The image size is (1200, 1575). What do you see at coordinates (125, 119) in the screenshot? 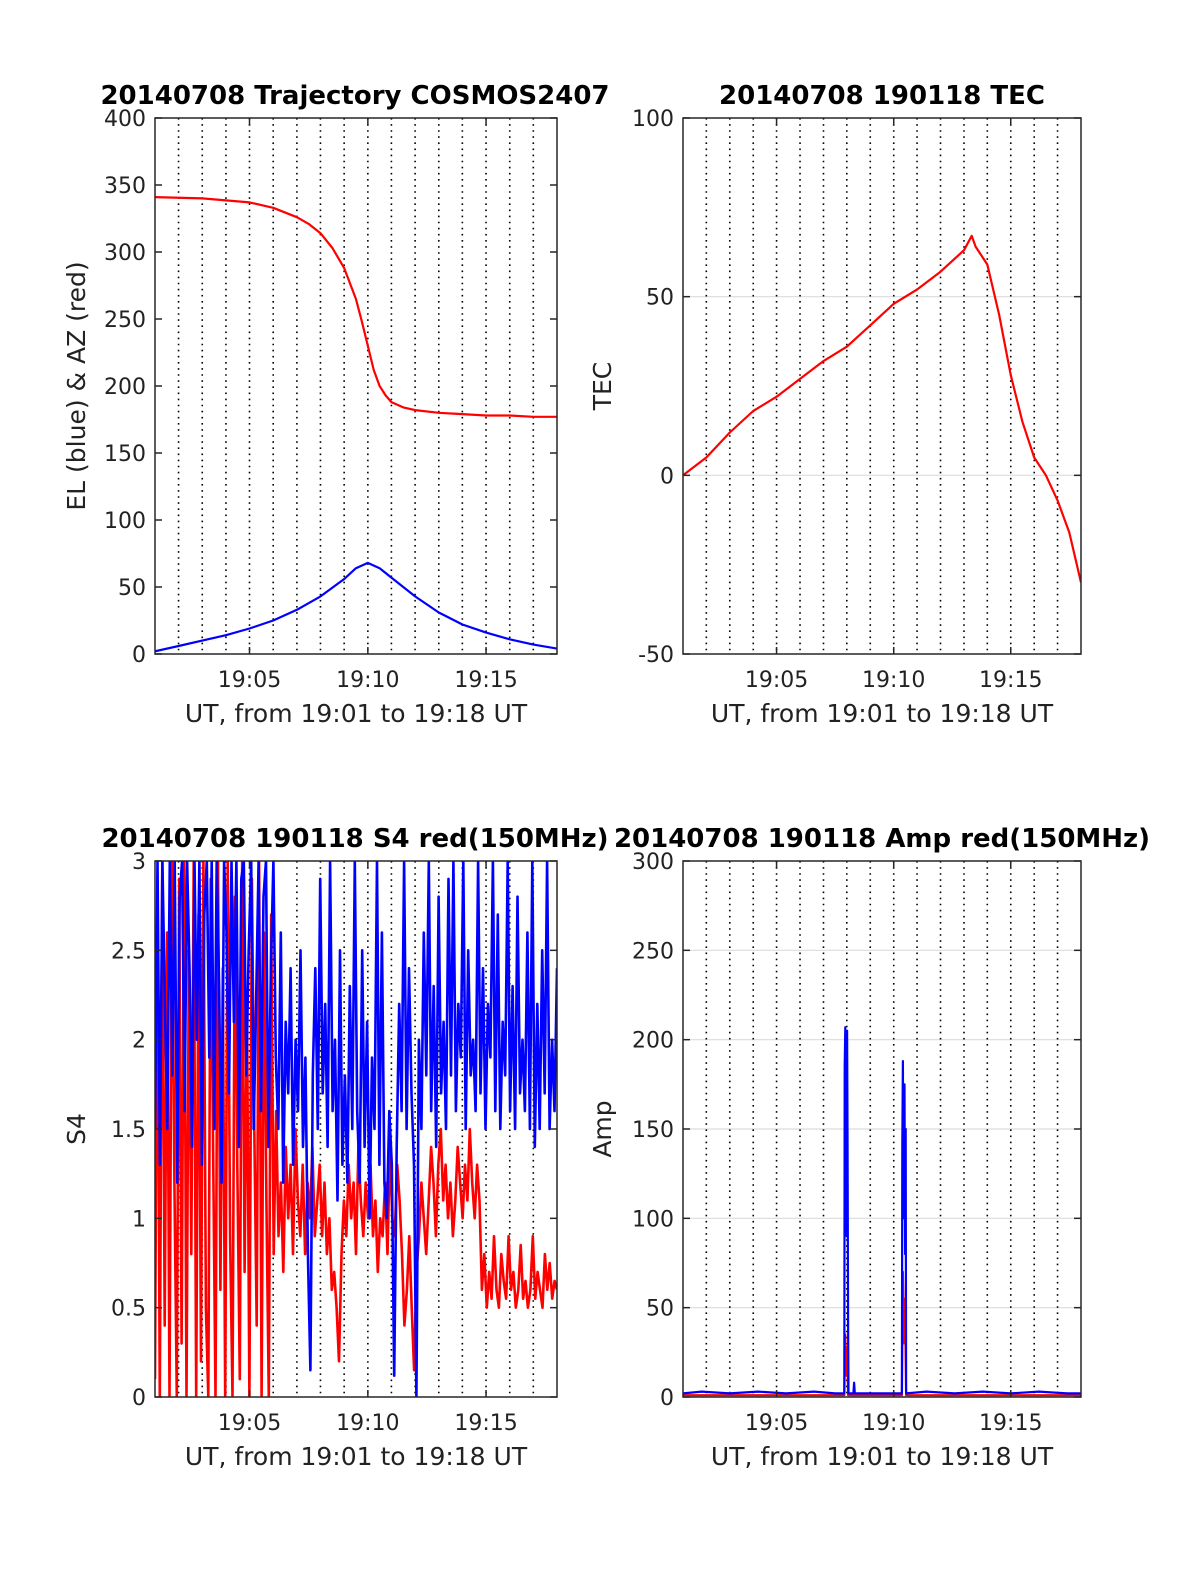
I see `y-tick-label: 400` at bounding box center [125, 119].